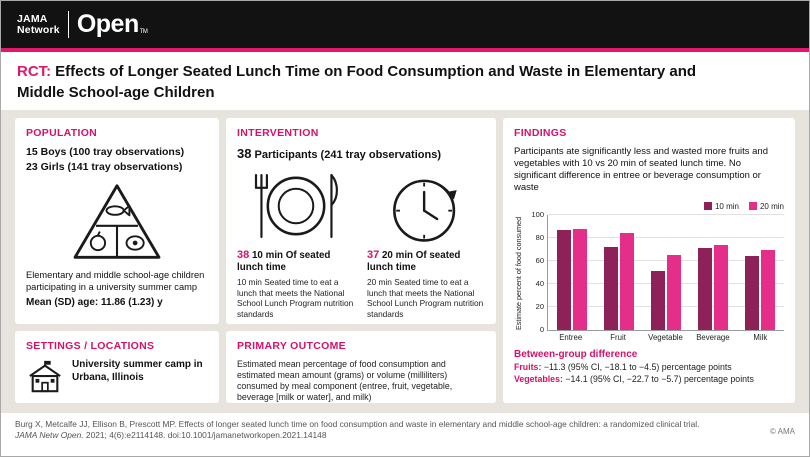  Describe the element at coordinates (713, 337) in the screenshot. I see `x-category-label: Beverage` at that location.